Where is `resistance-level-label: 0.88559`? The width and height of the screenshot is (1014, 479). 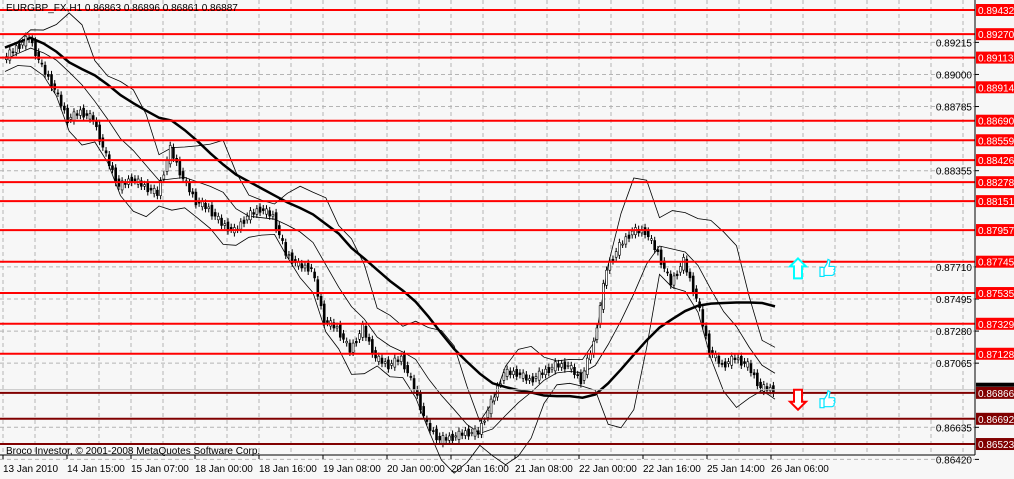 resistance-level-label: 0.88559 is located at coordinates (996, 141).